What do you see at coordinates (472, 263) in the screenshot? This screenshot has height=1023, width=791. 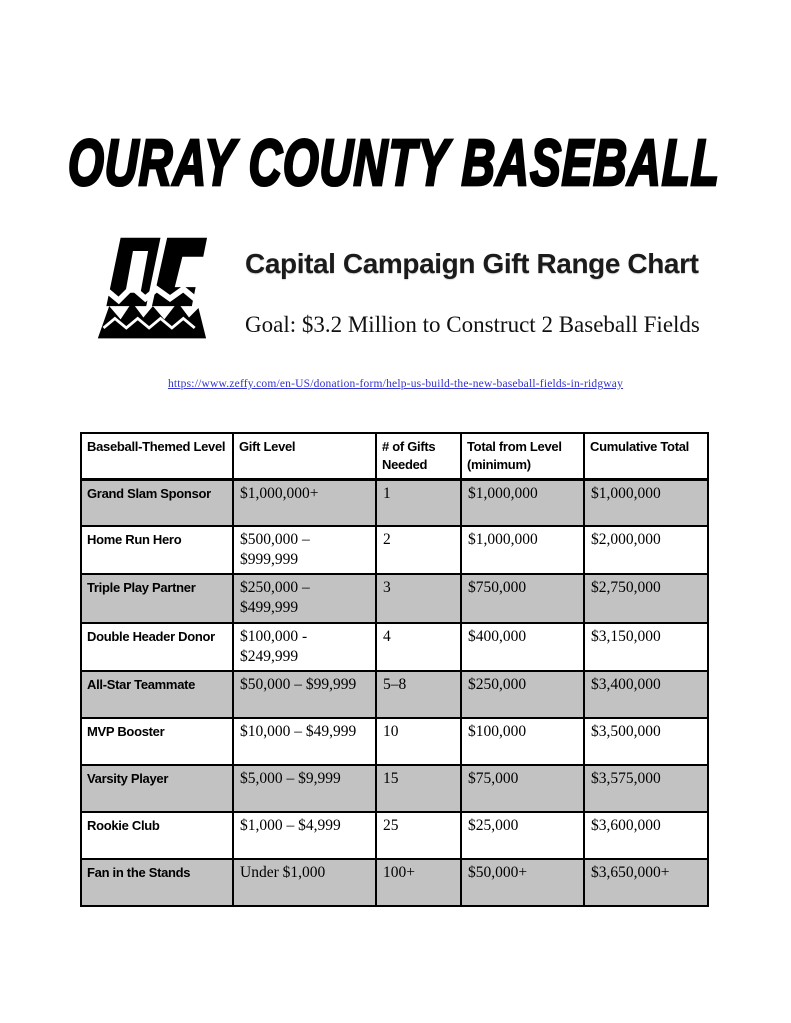 I see `campaign-heading: Capital Campaign Gift Range Chart` at bounding box center [472, 263].